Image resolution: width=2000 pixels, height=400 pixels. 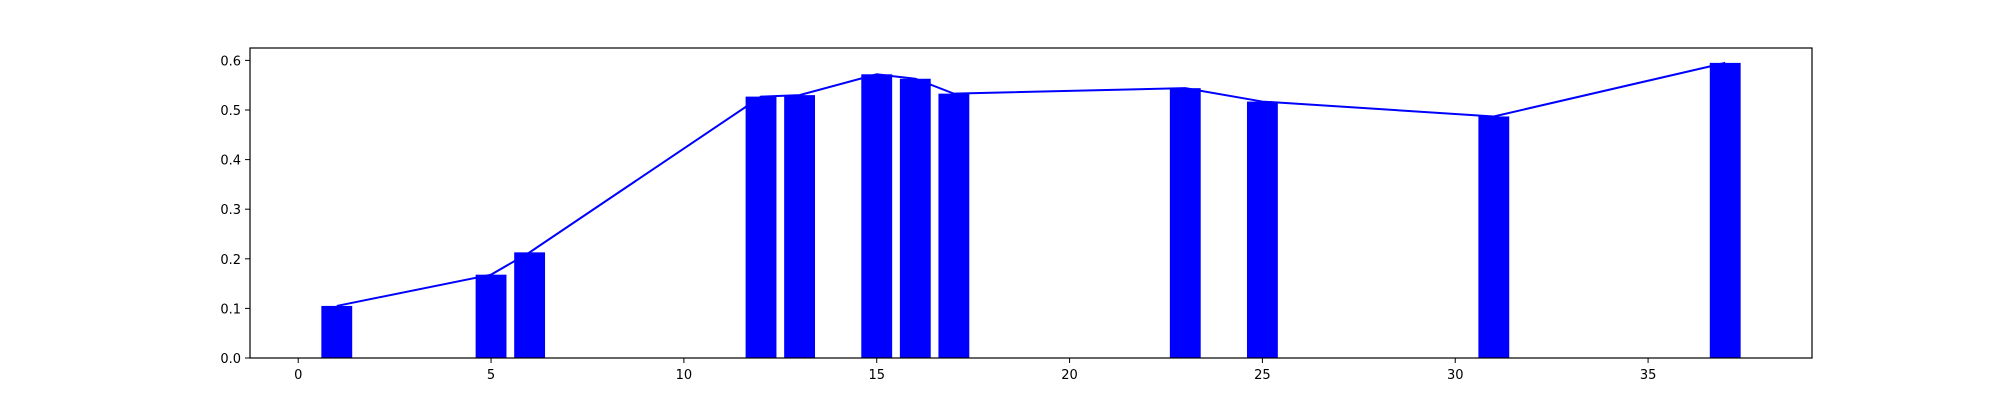 I want to click on x-tick-label: 0, so click(x=298, y=375).